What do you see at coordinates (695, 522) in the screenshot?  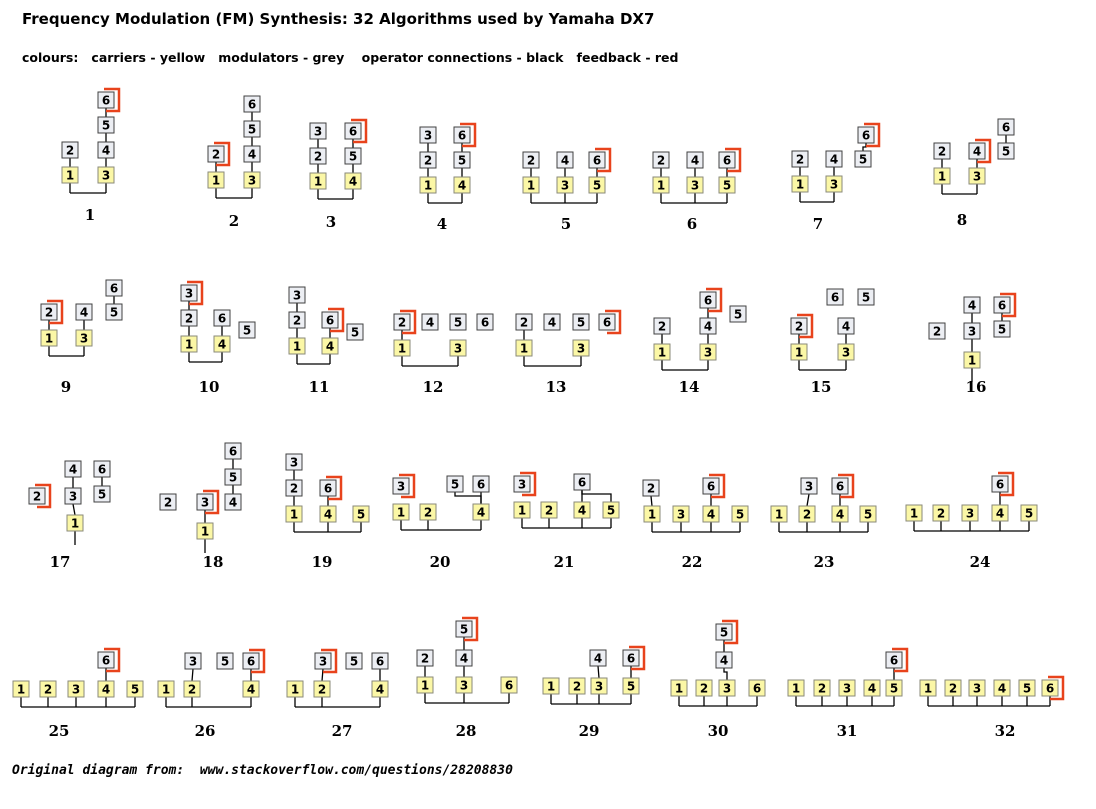 I see `algorithm-22: 1 2 3 4 5 6 22` at bounding box center [695, 522].